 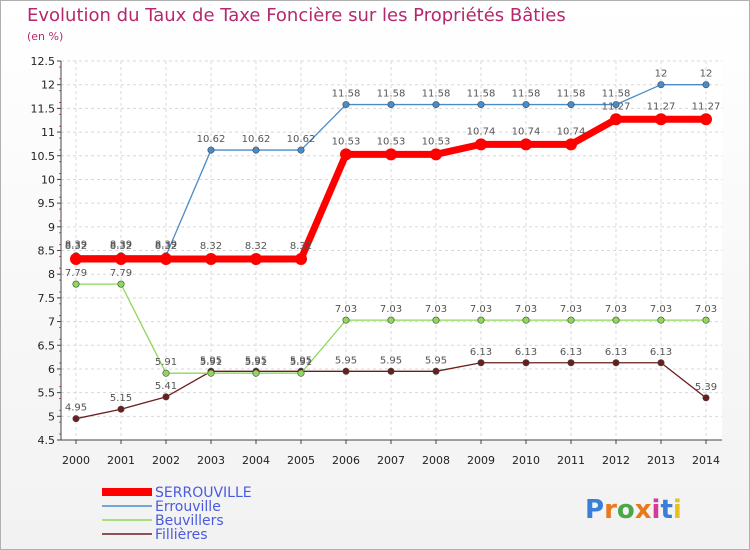 What do you see at coordinates (181, 535) in the screenshot?
I see `legend-entry: Fillières` at bounding box center [181, 535].